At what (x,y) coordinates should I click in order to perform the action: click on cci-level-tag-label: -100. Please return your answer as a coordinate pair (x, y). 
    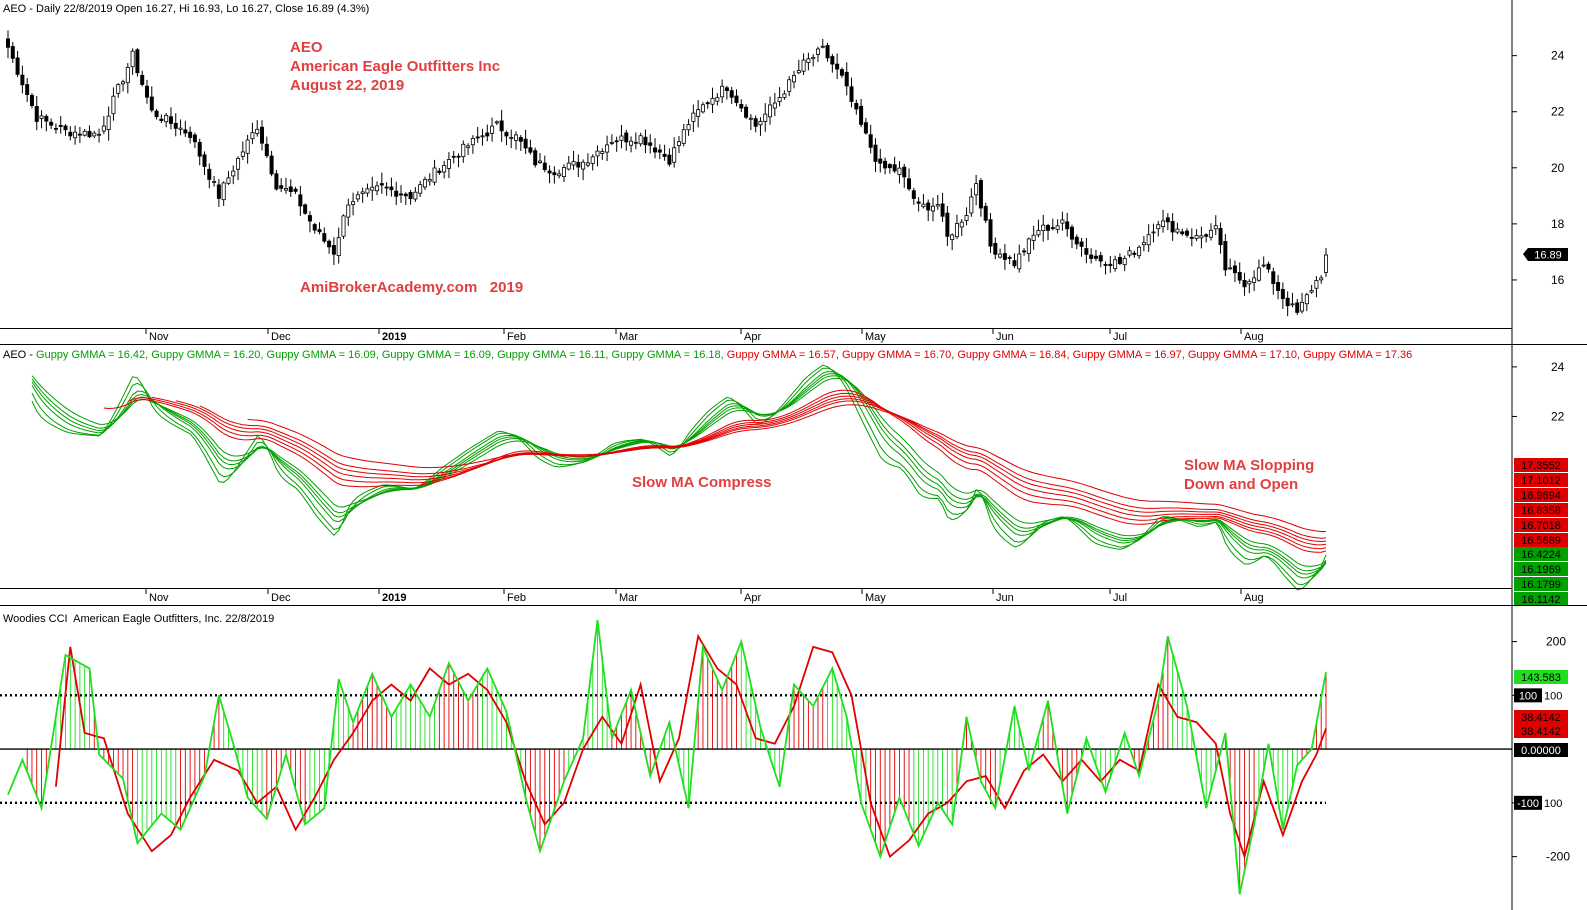
    Looking at the image, I should click on (1528, 804).